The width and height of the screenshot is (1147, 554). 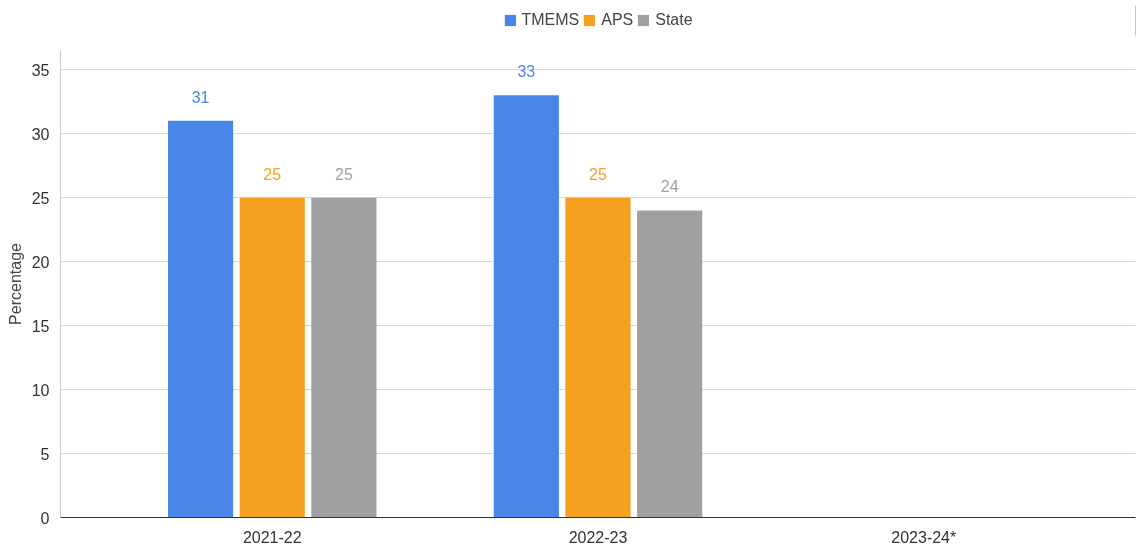 I want to click on data-label: 33, so click(x=526, y=72).